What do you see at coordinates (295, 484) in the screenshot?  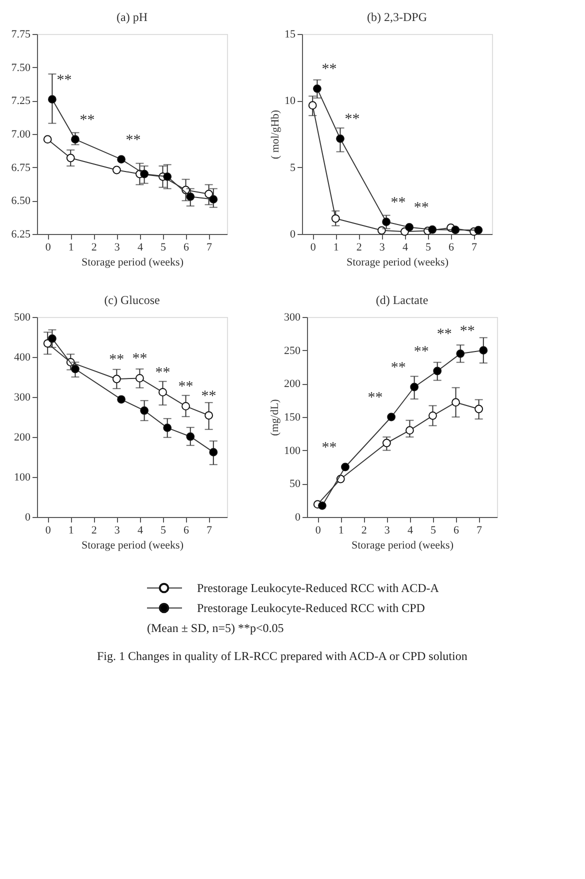 I see `y-tick-label: 50` at bounding box center [295, 484].